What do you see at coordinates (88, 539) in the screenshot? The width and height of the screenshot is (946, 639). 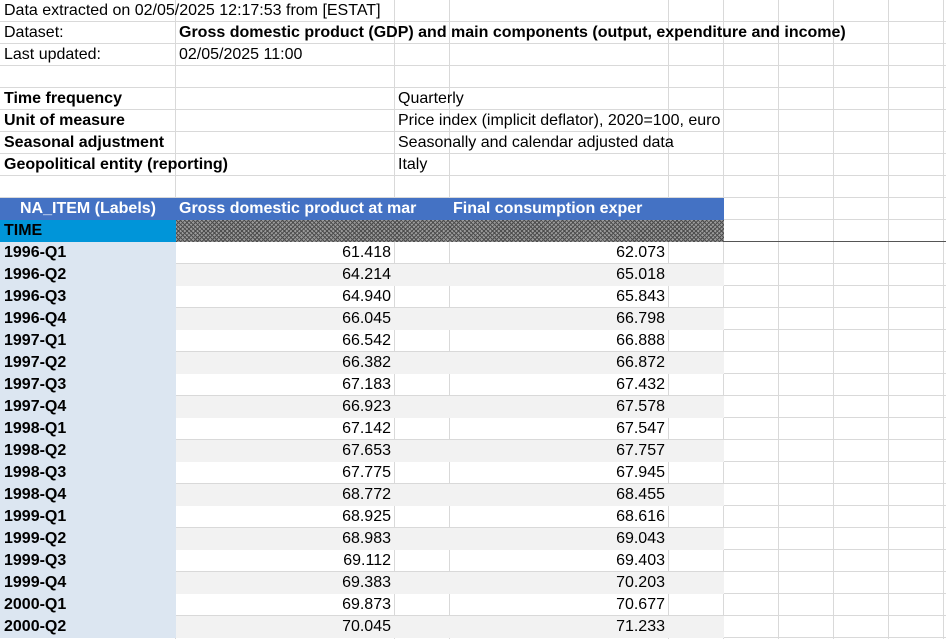 I see `time-row-label: 1999-Q2` at bounding box center [88, 539].